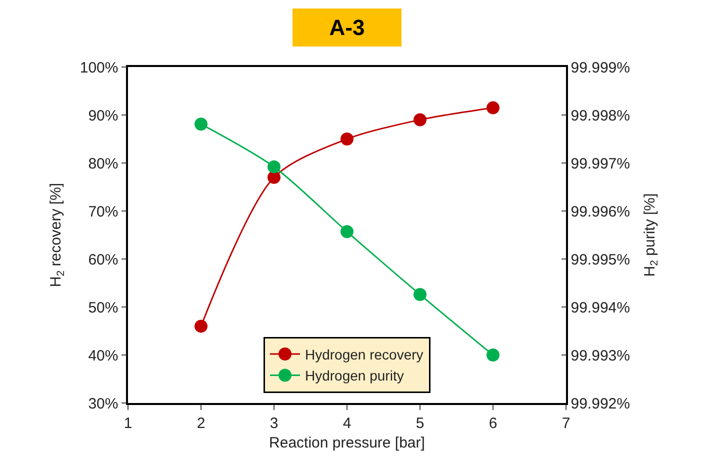 This screenshot has height=472, width=708. I want to click on x-tick-label: 1, so click(128, 423).